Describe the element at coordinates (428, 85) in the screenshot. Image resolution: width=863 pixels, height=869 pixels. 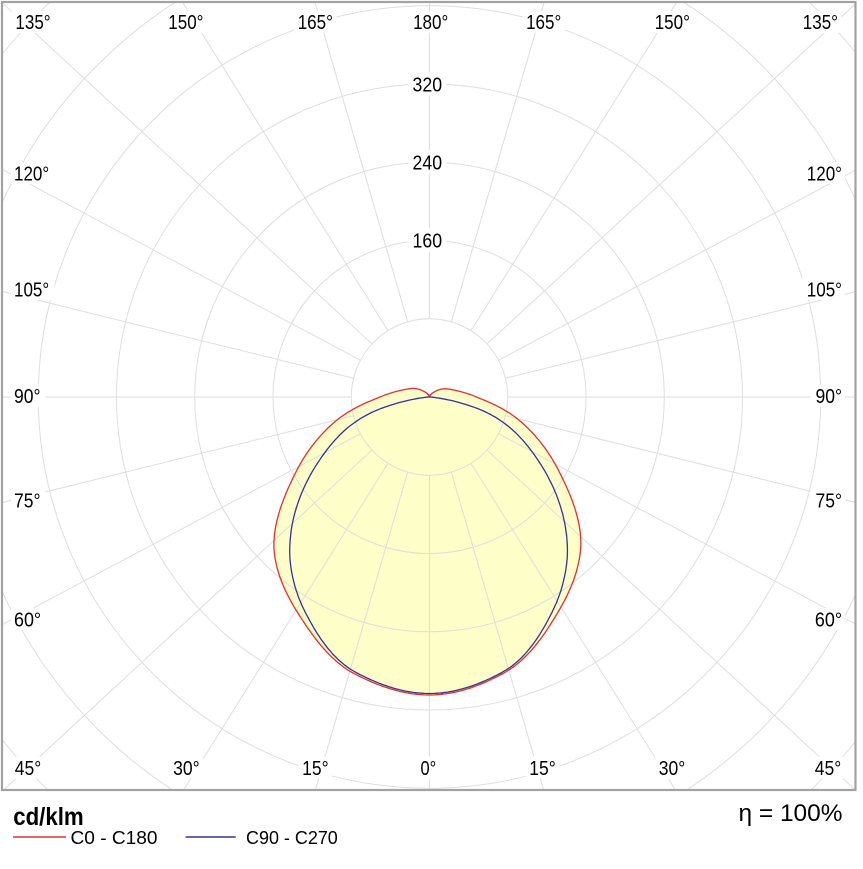
I see `svg-text: 320` at that location.